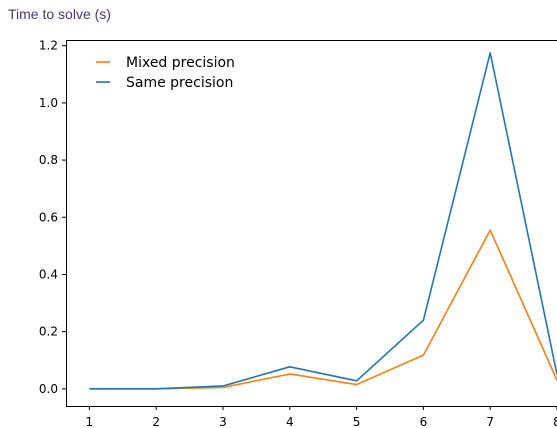 This screenshot has width=557, height=428. What do you see at coordinates (290, 421) in the screenshot?
I see `x-tick-label: 4` at bounding box center [290, 421].